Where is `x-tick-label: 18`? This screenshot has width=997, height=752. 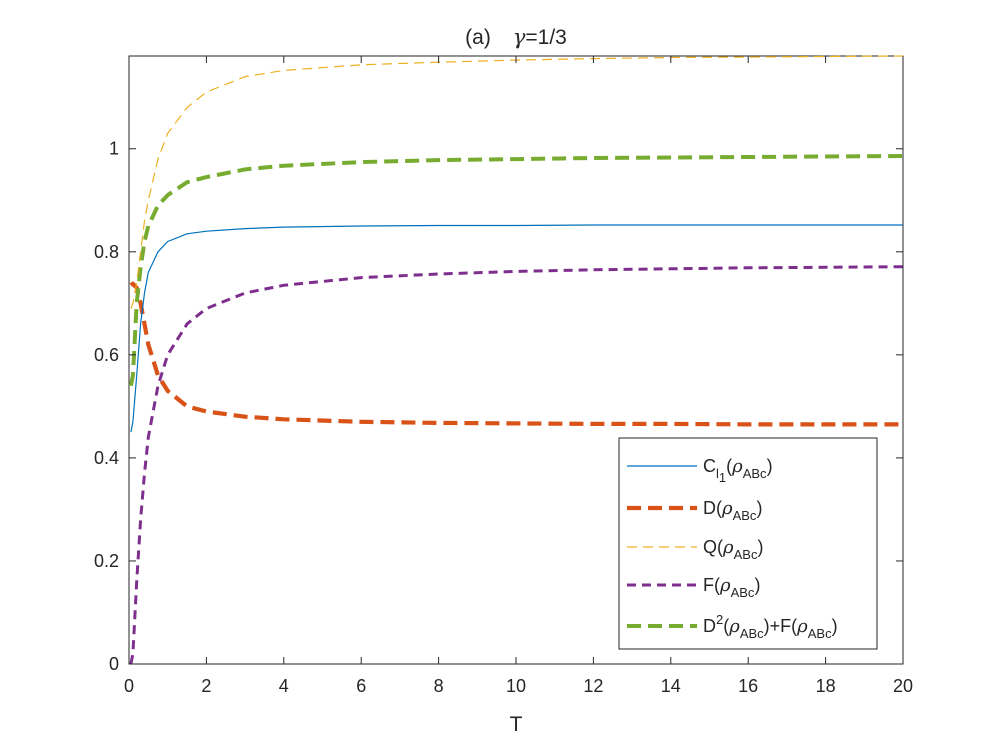
x-tick-label: 18 is located at coordinates (826, 686).